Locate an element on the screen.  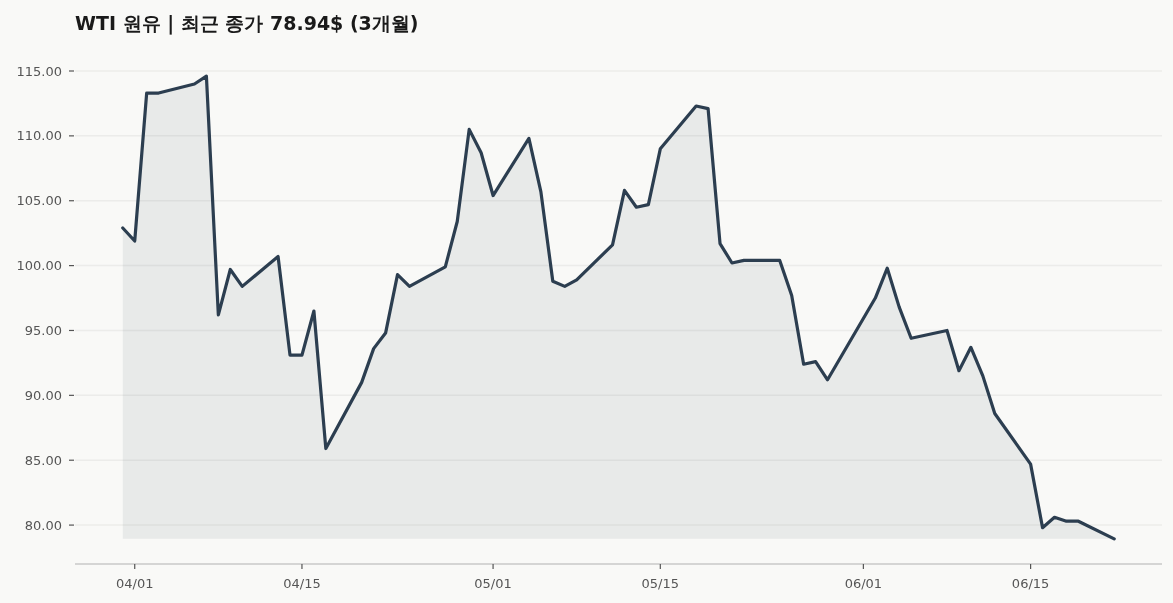
y-tick-label: 90.00 is located at coordinates (43, 395).